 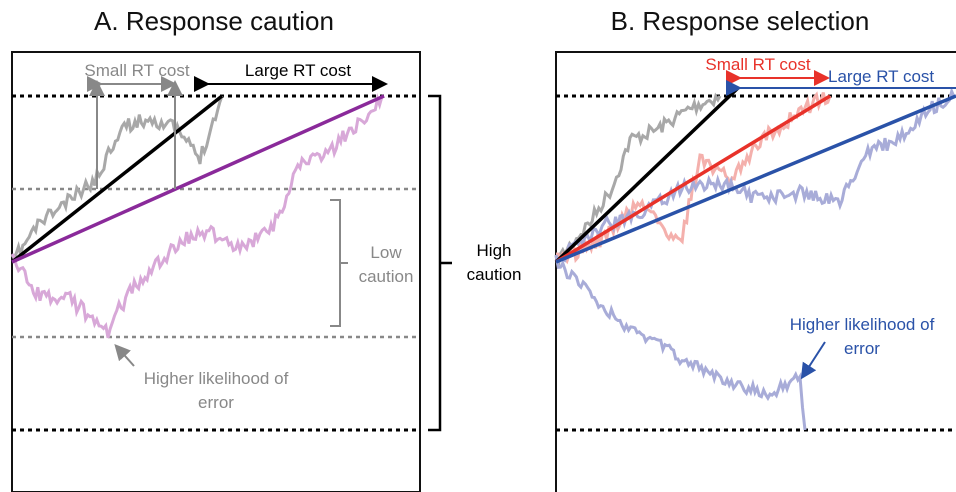 I want to click on panel-b-small-rt-label: Small RT cost, so click(x=757, y=64).